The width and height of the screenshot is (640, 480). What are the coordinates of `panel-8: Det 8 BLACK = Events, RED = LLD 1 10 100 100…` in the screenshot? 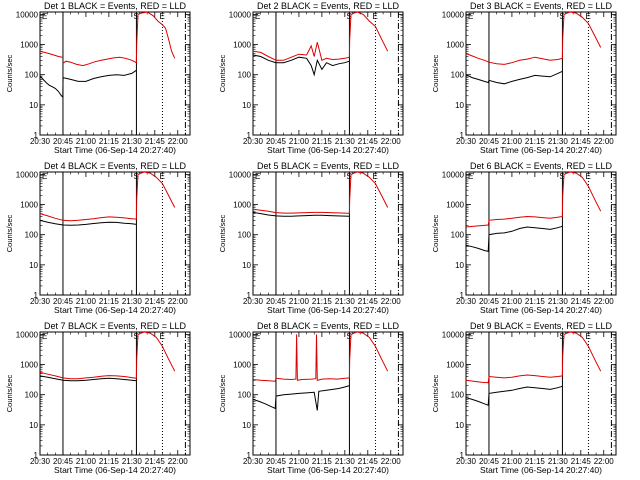 It's located at (311, 398).